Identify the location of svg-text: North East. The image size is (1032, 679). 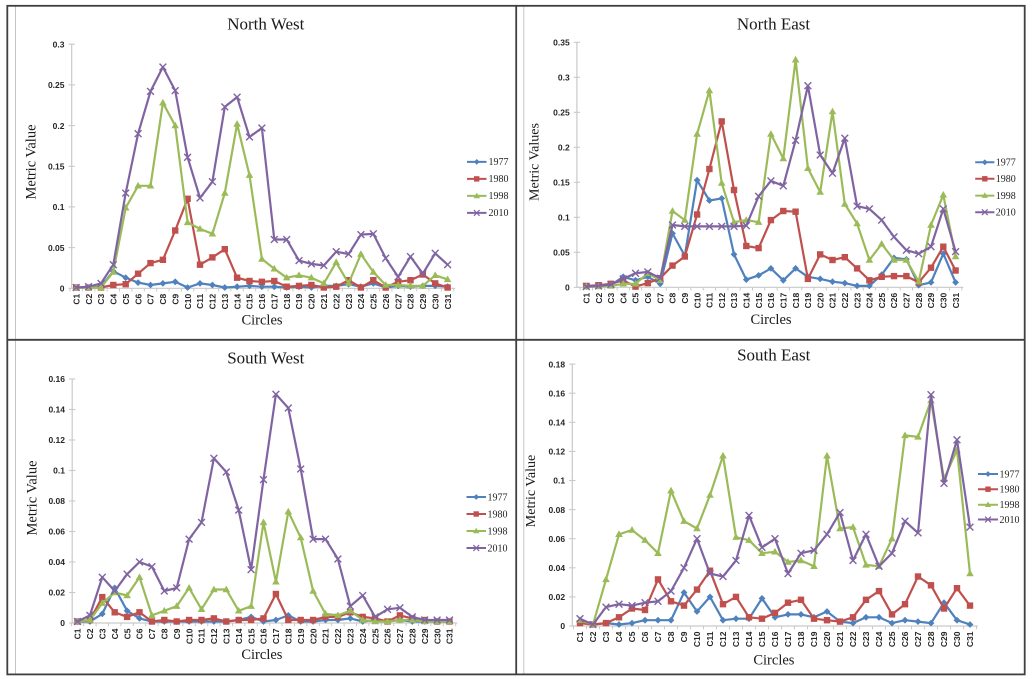
(773, 24).